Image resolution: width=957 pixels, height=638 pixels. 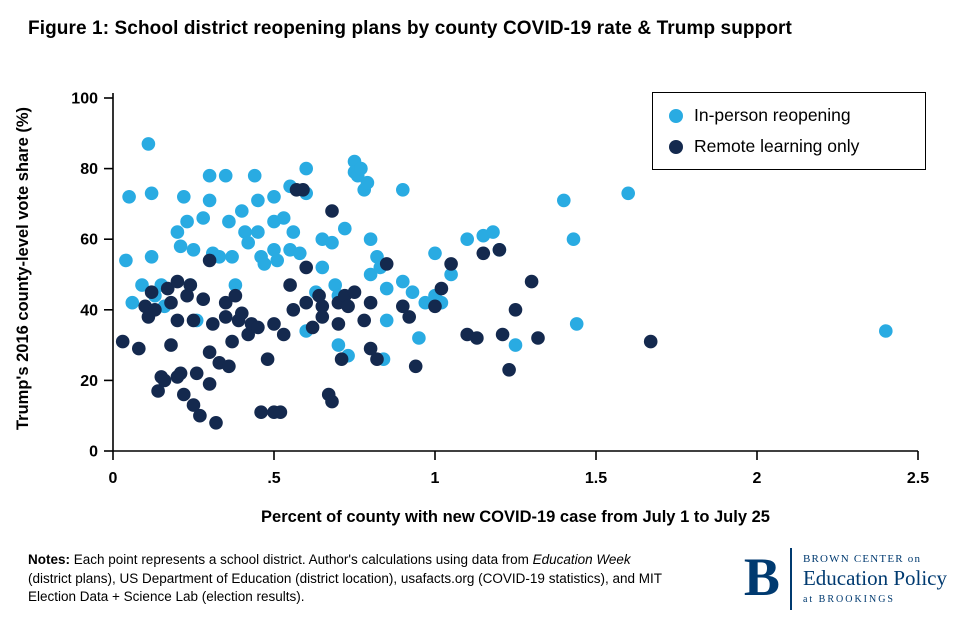 I want to click on legend-dot-in-person-icon, so click(x=676, y=115).